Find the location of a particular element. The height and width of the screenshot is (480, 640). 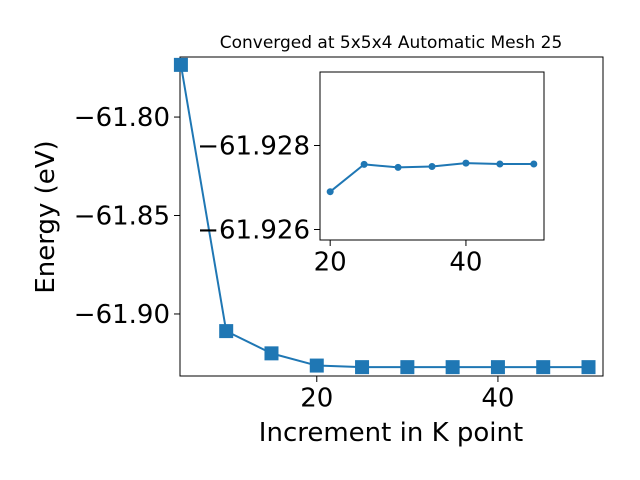

inset-x-tick-label: 40 is located at coordinates (465, 263).